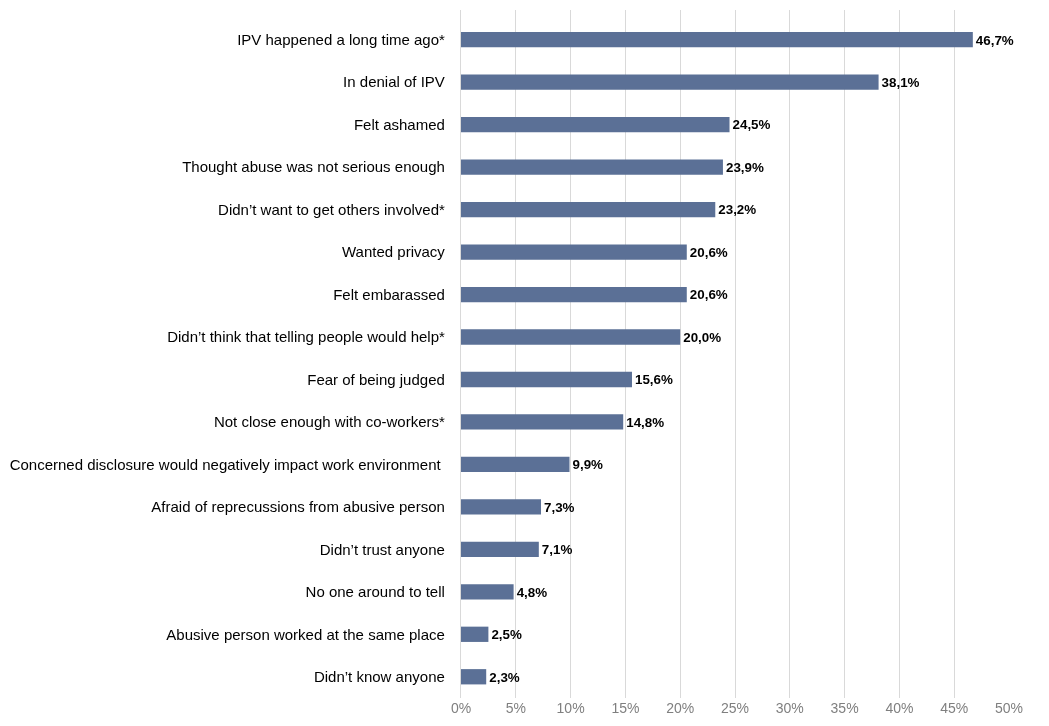 This screenshot has width=1049, height=726. Describe the element at coordinates (376, 379) in the screenshot. I see `y-tick-label: Fear of being judged` at that location.